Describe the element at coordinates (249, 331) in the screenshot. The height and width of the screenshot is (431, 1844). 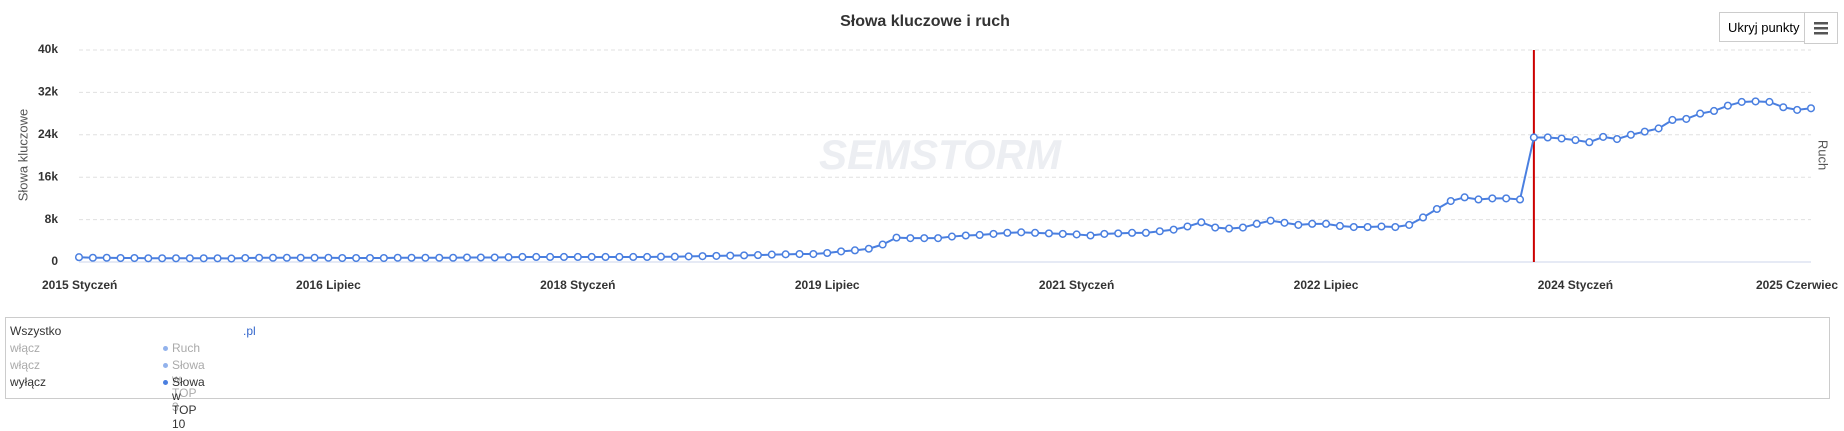
I see `legend-domain: .pl` at that location.